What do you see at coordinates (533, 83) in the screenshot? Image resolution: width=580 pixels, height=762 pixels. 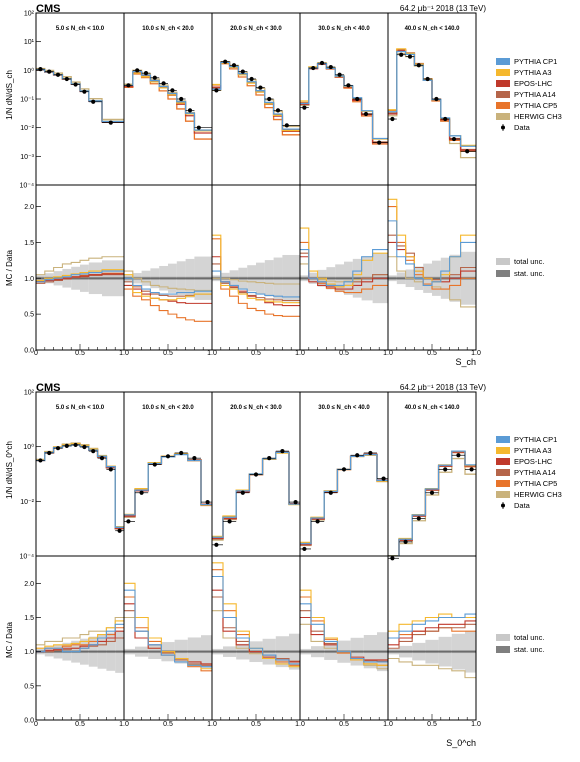 I see `legend-entry: EPOS-LHC` at bounding box center [533, 83].